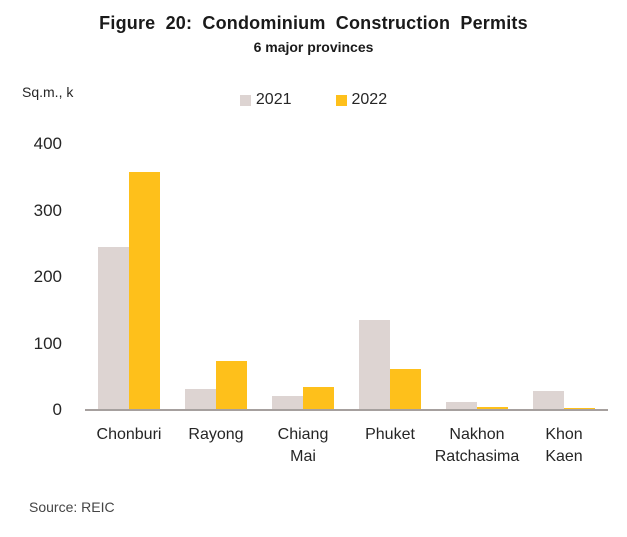 The height and width of the screenshot is (537, 627). Describe the element at coordinates (245, 100) in the screenshot. I see `legend-swatch-2021` at that location.